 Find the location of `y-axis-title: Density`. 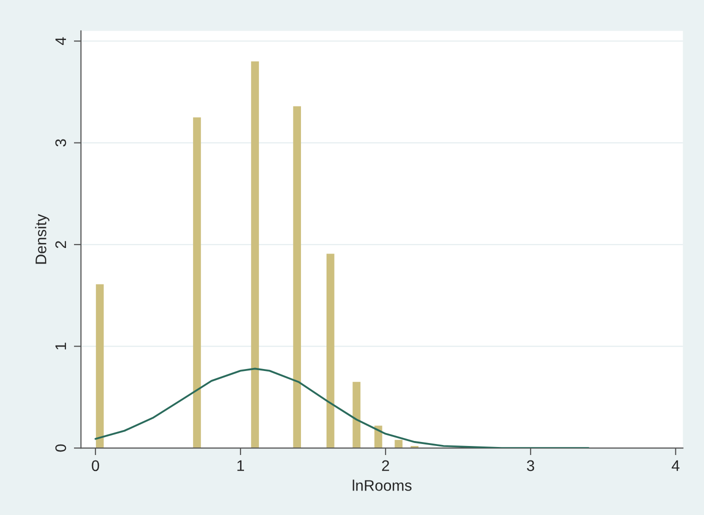

y-axis-title: Density is located at coordinates (42, 239).